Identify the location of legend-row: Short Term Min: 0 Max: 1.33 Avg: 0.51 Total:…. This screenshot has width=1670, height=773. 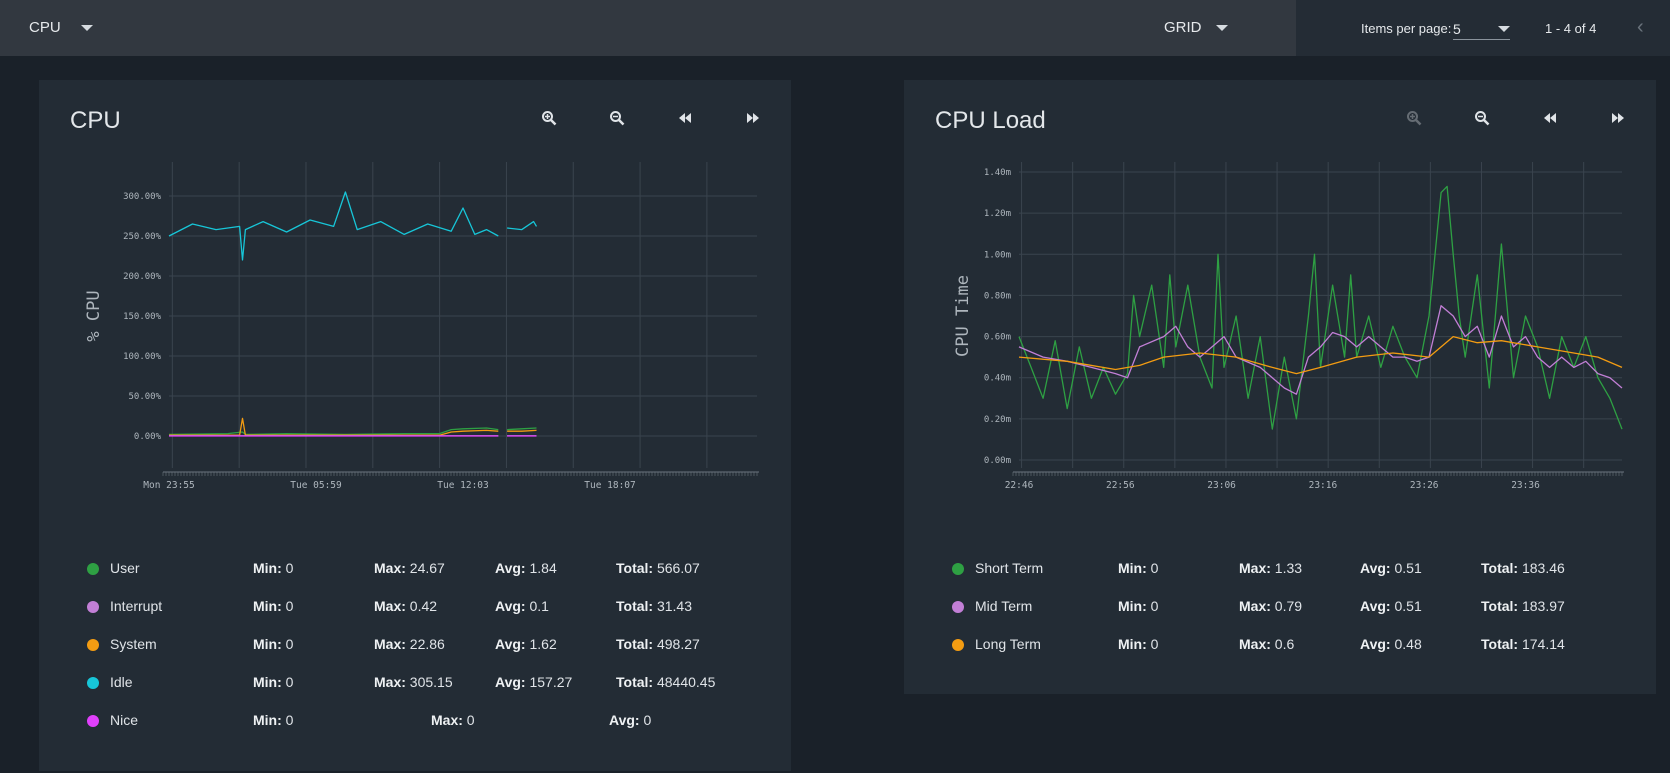
(1292, 570).